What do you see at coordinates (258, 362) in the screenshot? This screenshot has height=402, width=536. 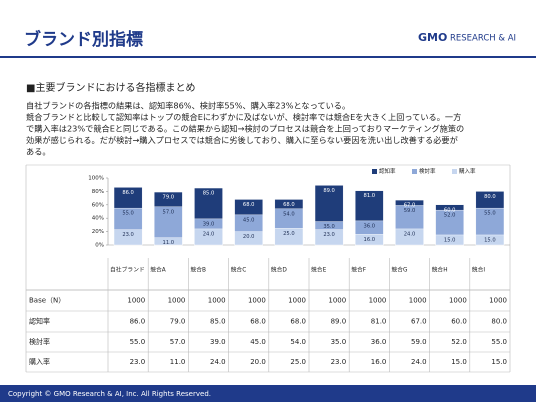 I see `cell: 20.0` at bounding box center [258, 362].